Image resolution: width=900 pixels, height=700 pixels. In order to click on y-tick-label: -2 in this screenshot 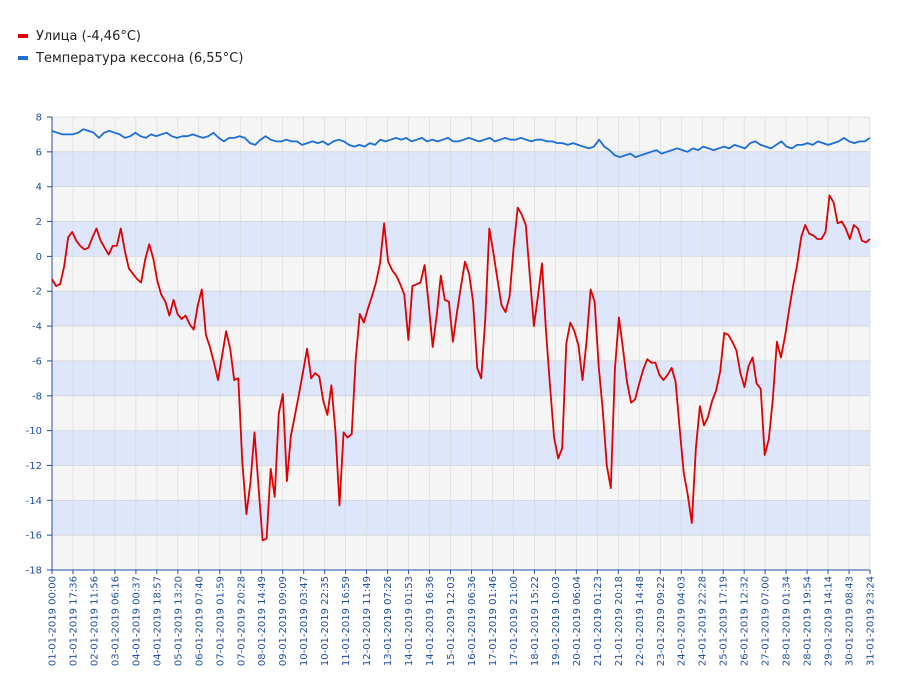, I will do `click(37, 292)`.